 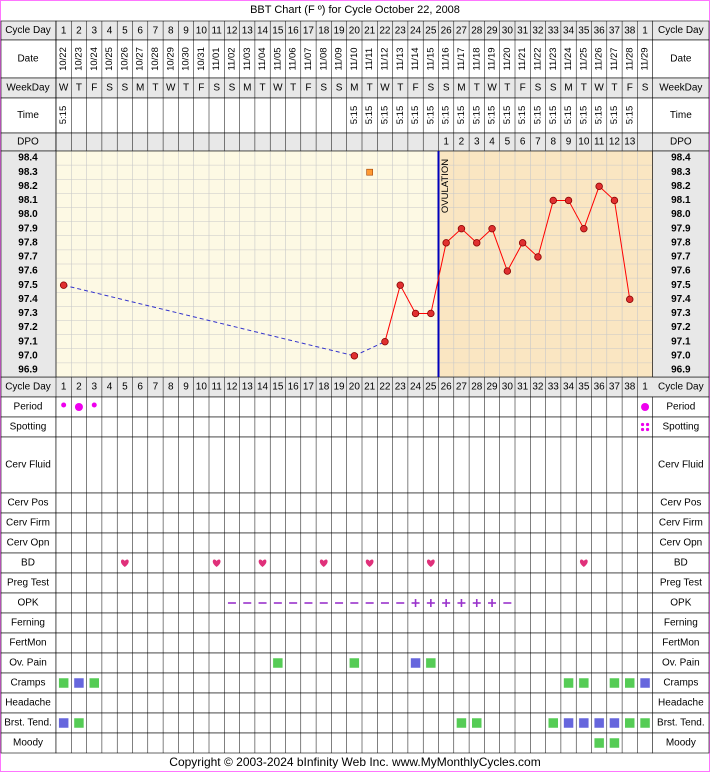 What do you see at coordinates (508, 31) in the screenshot?
I see `cycle-day-label: 30` at bounding box center [508, 31].